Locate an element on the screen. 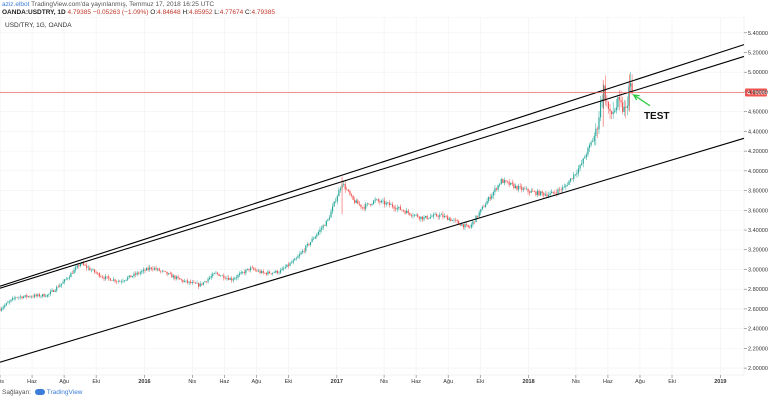 The height and width of the screenshot is (401, 768). low-value: 4.77674 is located at coordinates (231, 12).